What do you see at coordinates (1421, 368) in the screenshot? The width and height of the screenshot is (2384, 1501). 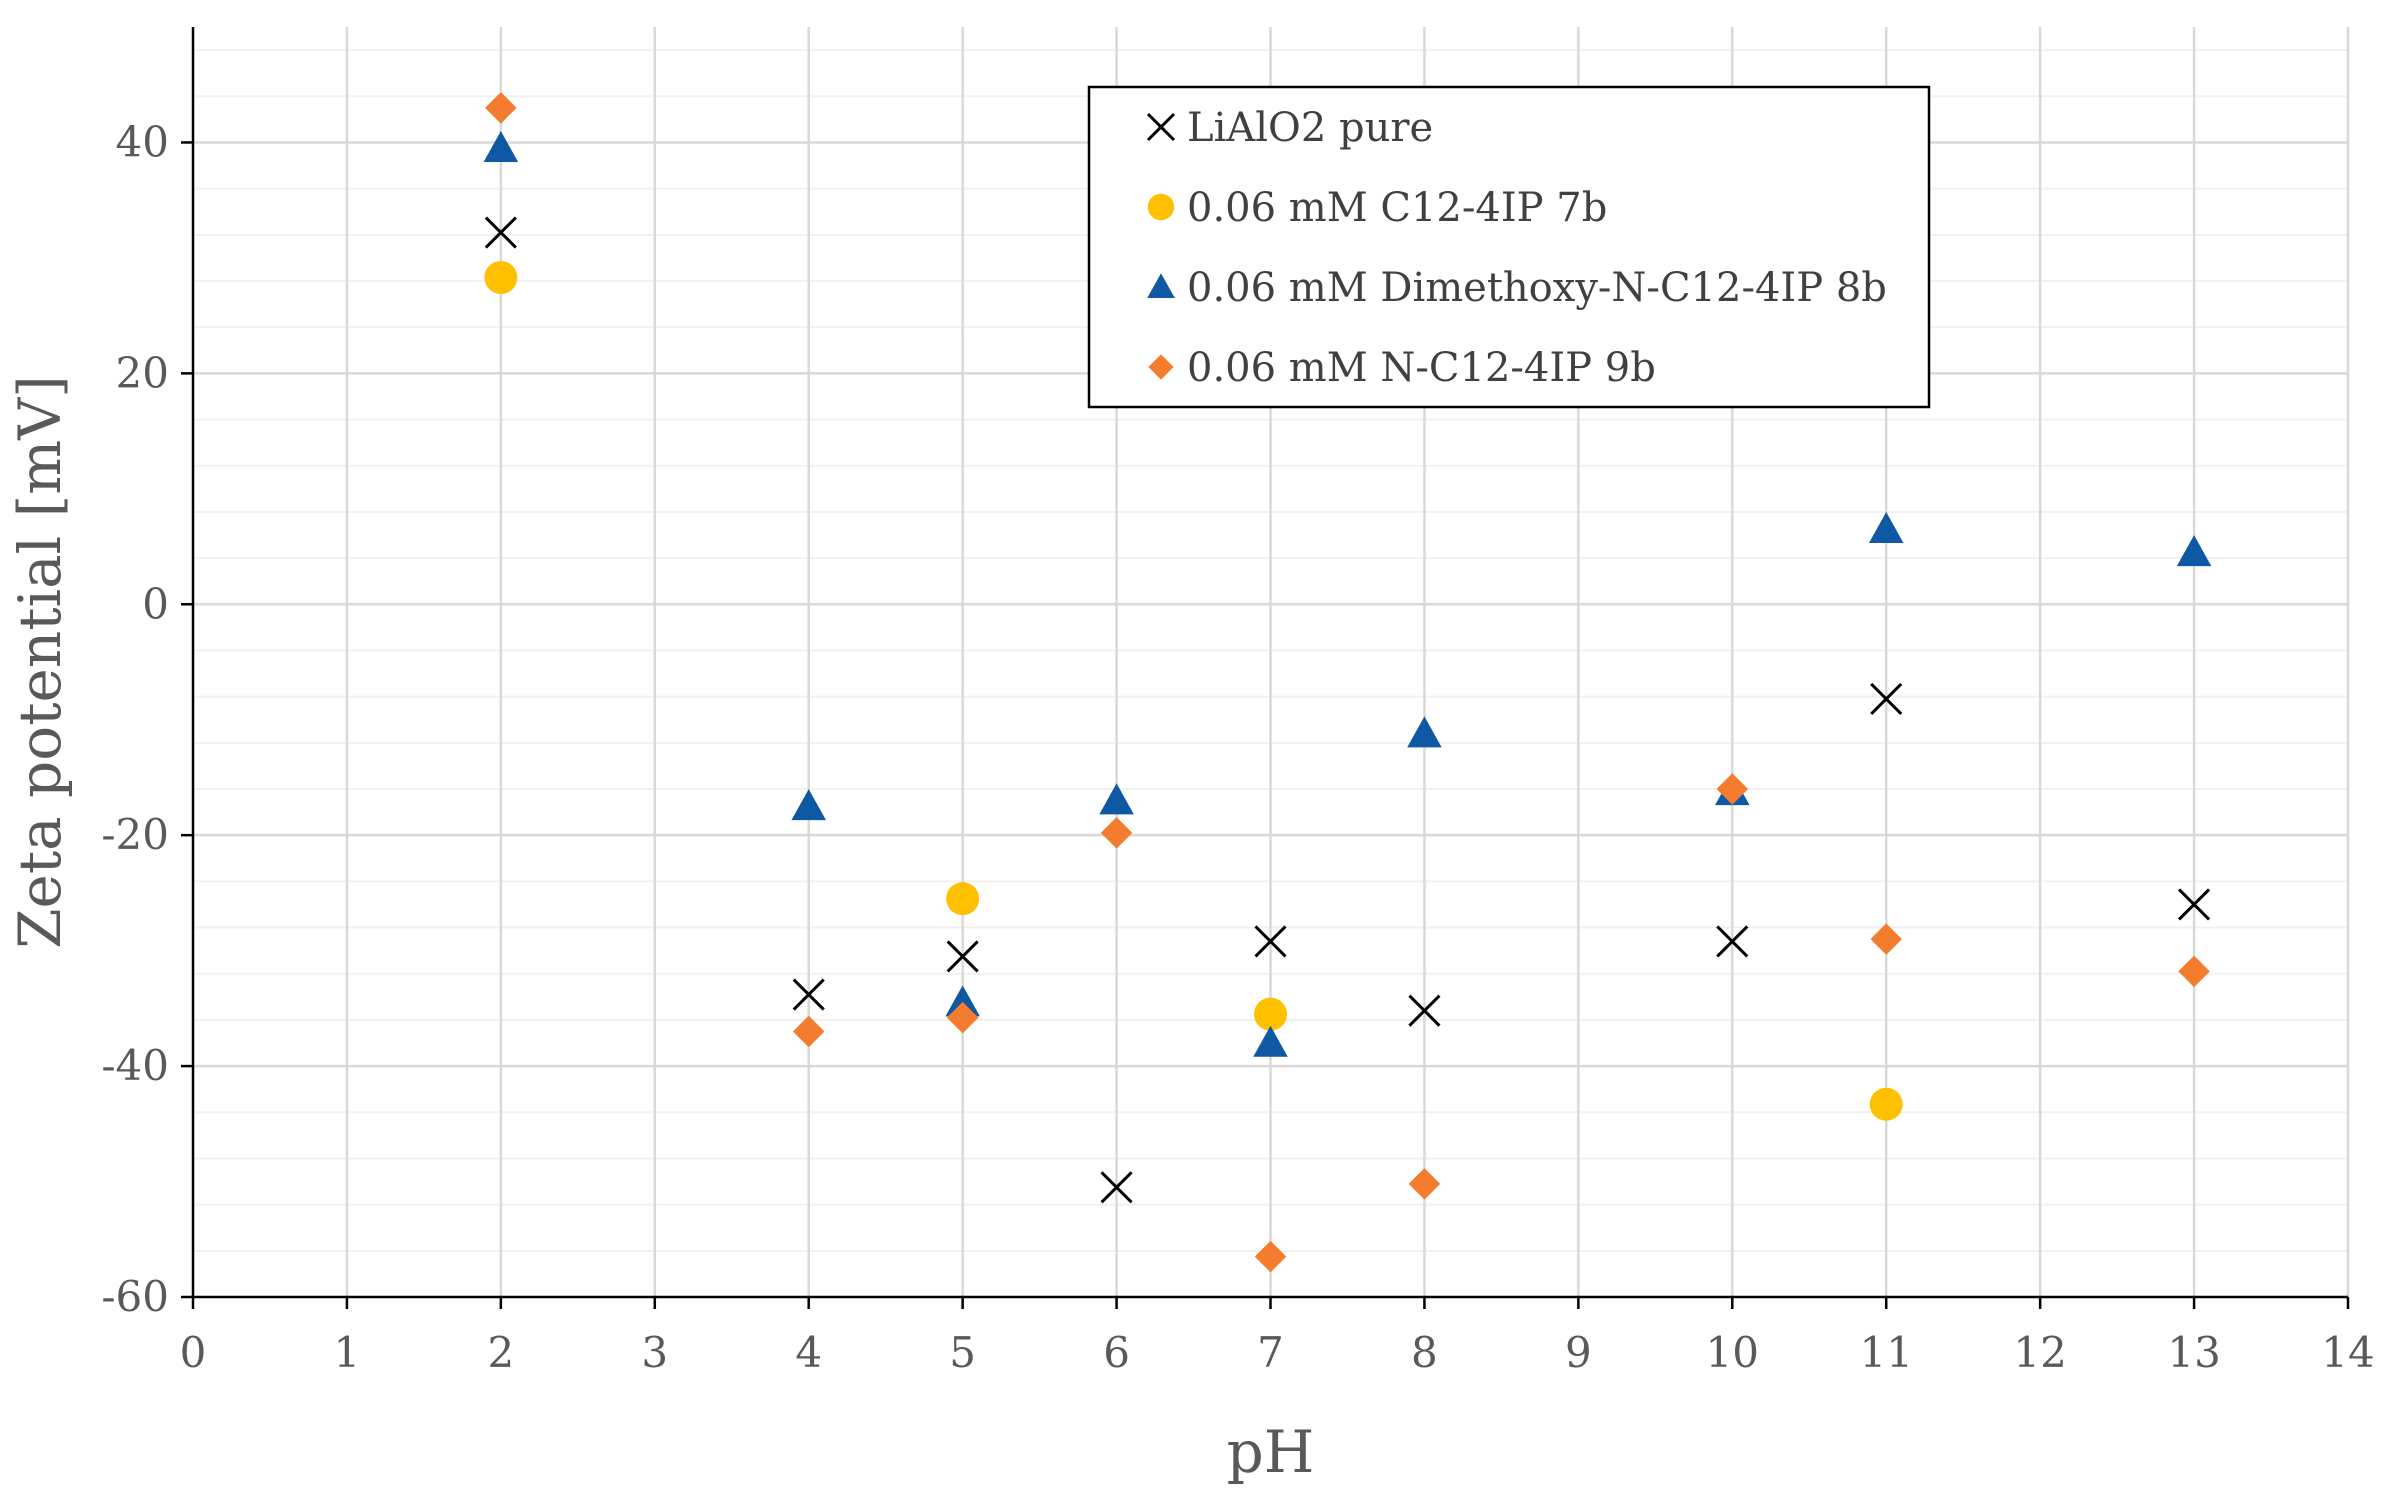 I see `legend-label: 0.06 mM N-C12-4IP 9b` at bounding box center [1421, 368].